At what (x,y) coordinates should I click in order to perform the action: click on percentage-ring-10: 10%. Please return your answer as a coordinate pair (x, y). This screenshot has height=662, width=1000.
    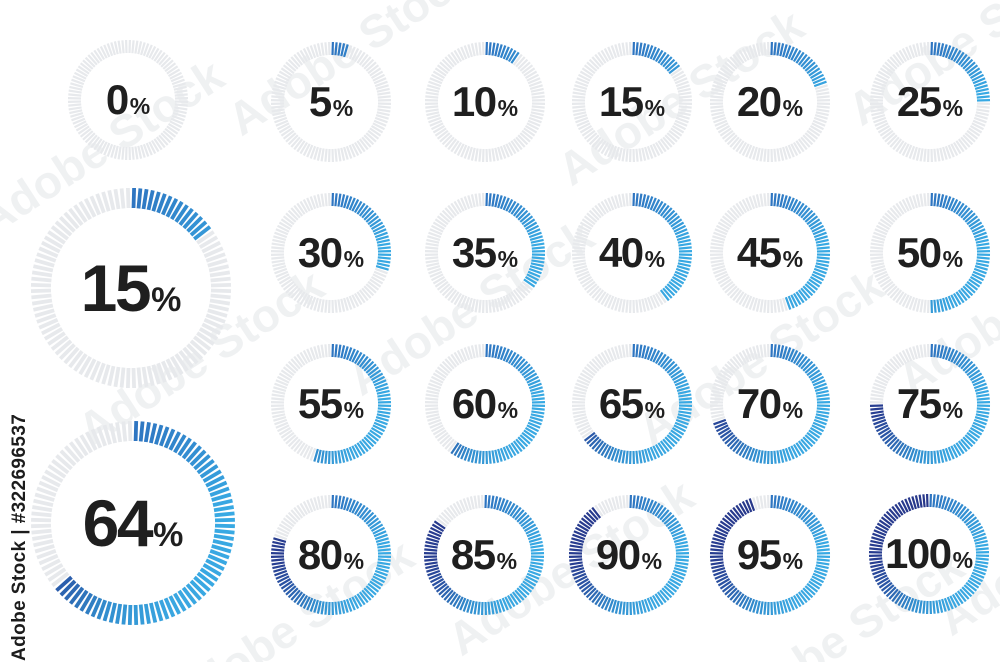
    Looking at the image, I should click on (485, 102).